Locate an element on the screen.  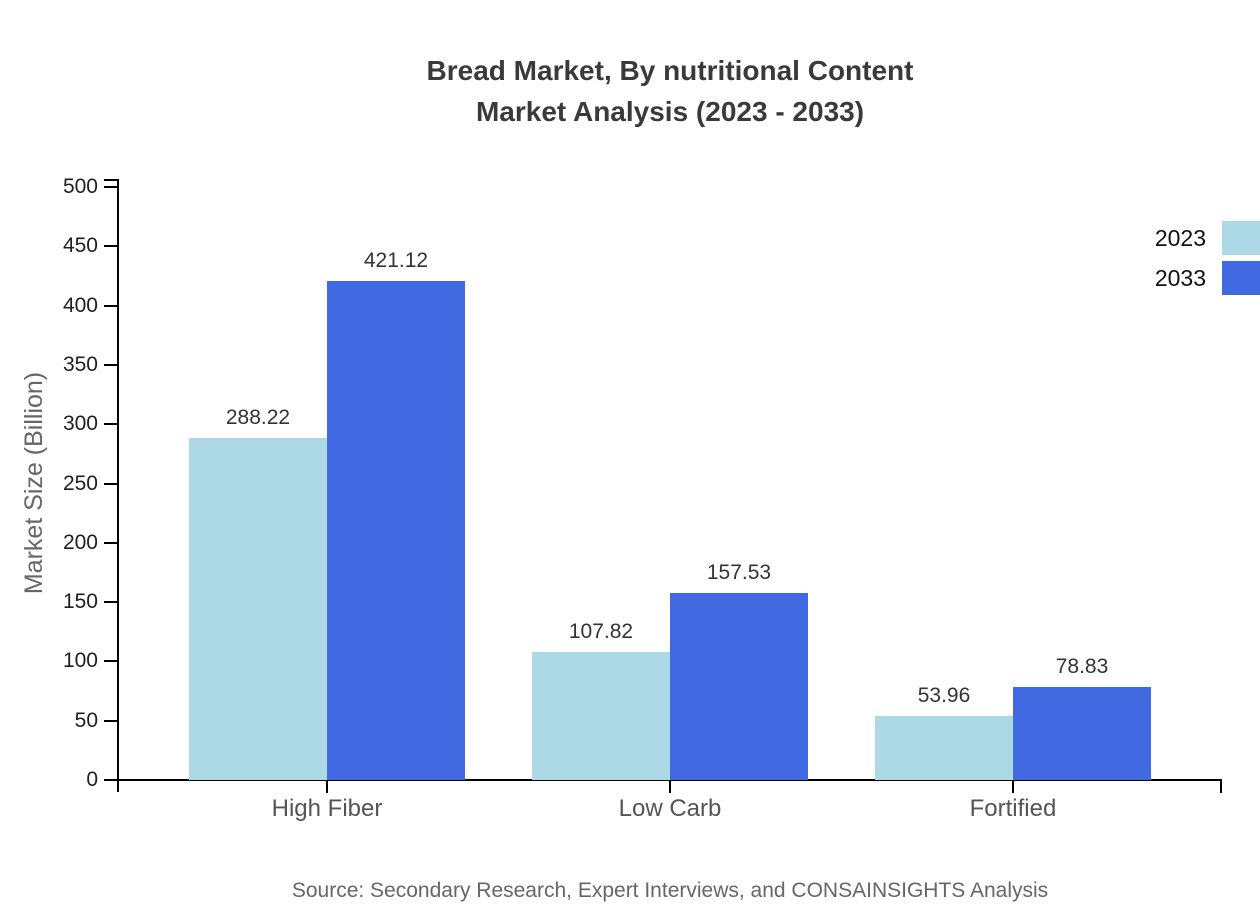
y-tick-label: 400 is located at coordinates (80, 305).